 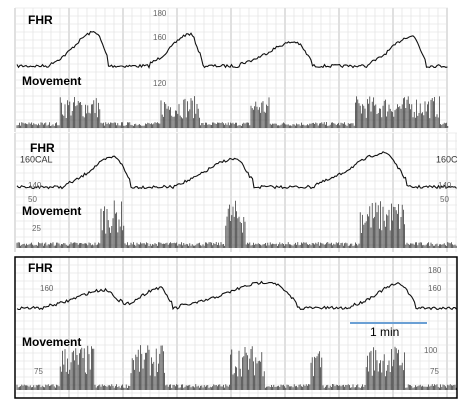 What do you see at coordinates (36, 228) in the screenshot?
I see `scale-label: 25` at bounding box center [36, 228].